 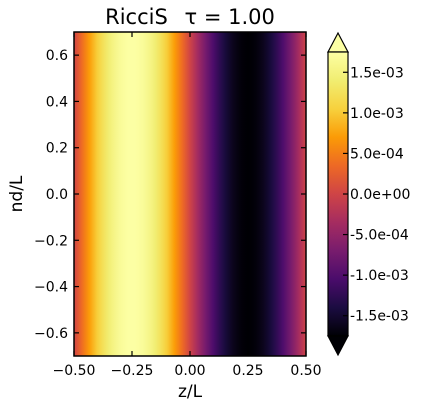 What do you see at coordinates (57, 195) in the screenshot?
I see `y-tick-label: 0.0` at bounding box center [57, 195].